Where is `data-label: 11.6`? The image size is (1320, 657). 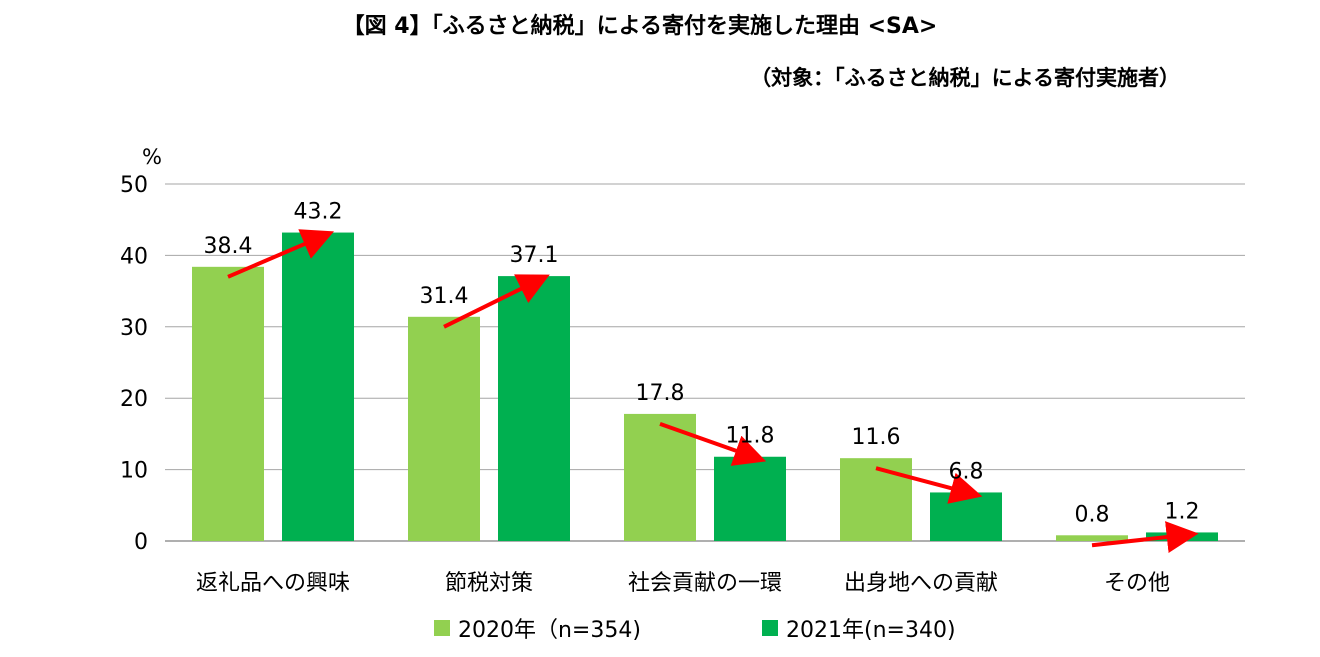
data-label: 11.6 is located at coordinates (876, 437).